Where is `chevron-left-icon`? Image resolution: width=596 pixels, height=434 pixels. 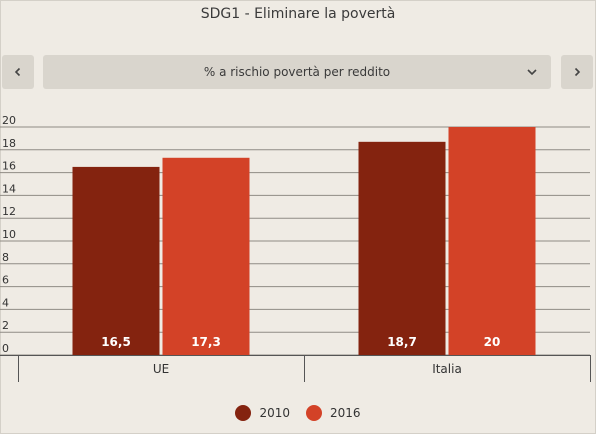
chevron-left-icon is located at coordinates (17, 72).